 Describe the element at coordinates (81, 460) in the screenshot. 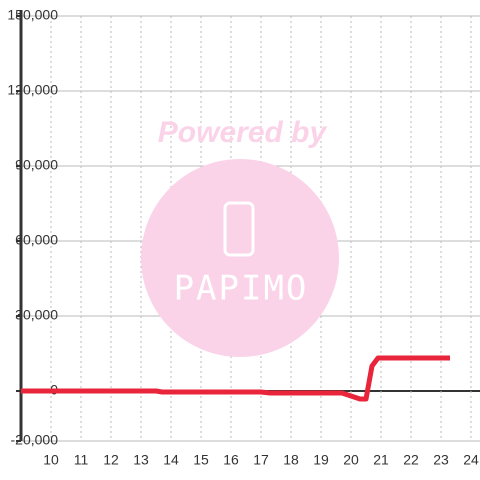

I see `x-tick-label: 11` at that location.